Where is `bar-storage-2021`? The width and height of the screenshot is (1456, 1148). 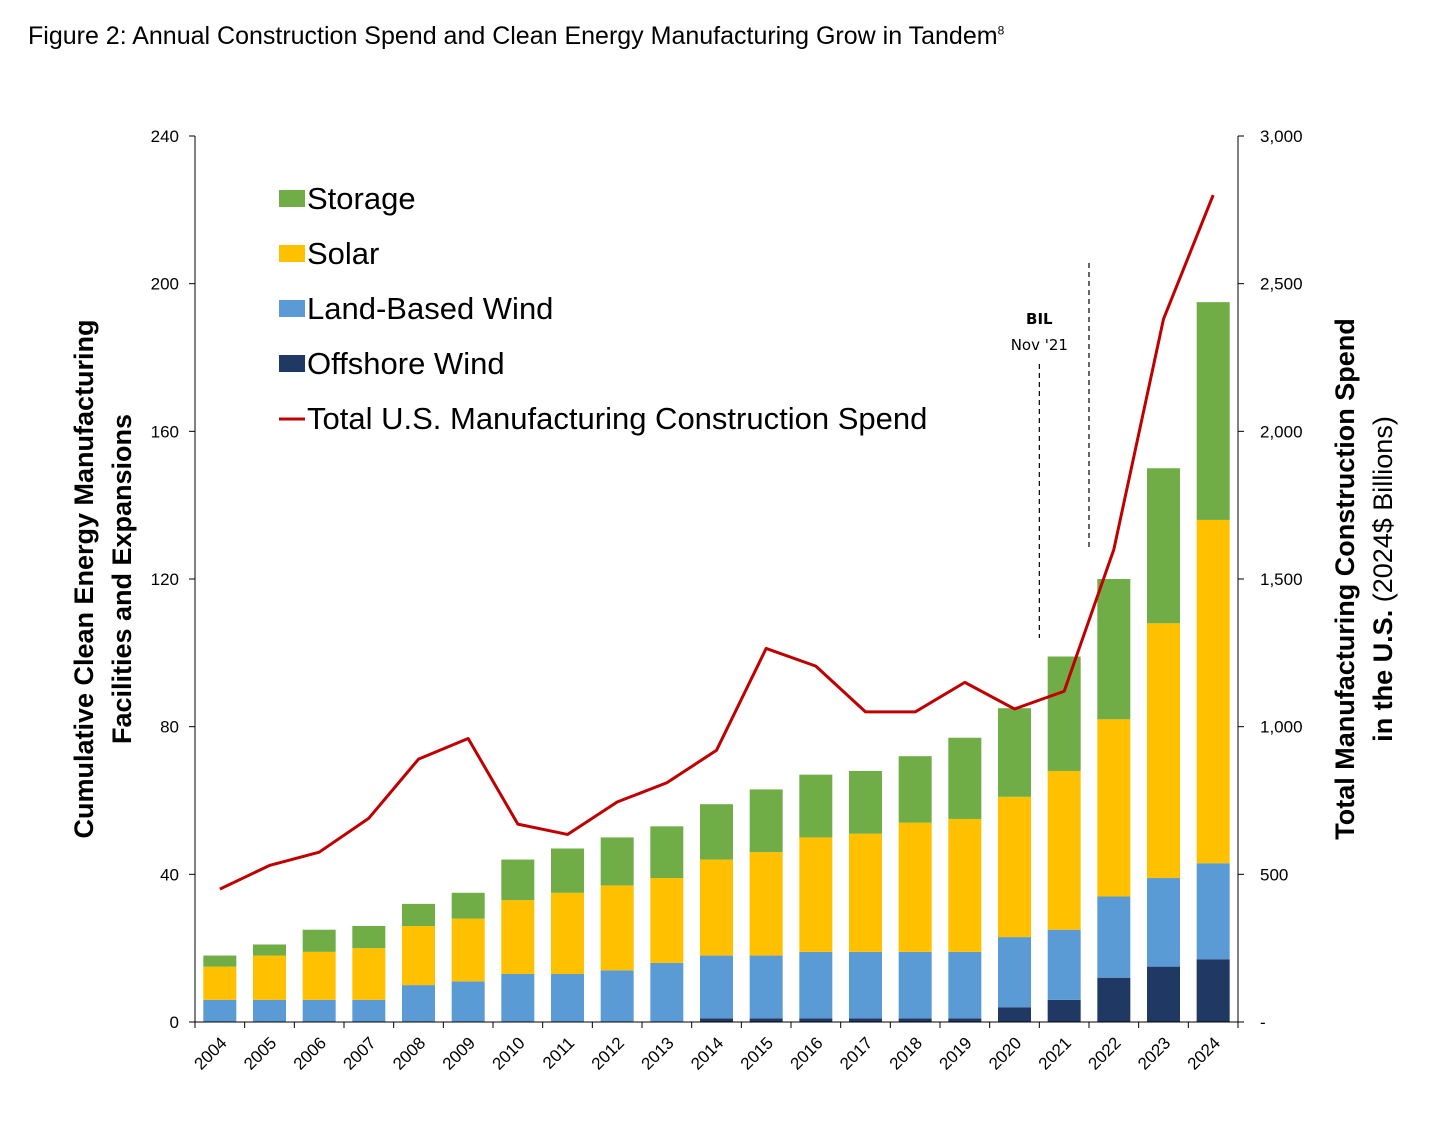 bar-storage-2021 is located at coordinates (1064, 713).